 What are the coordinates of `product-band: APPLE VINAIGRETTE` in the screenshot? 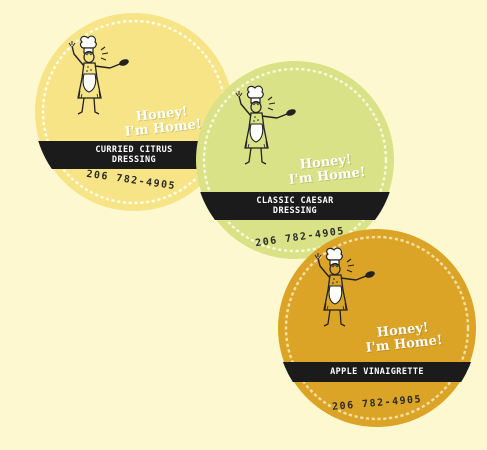 It's located at (377, 372).